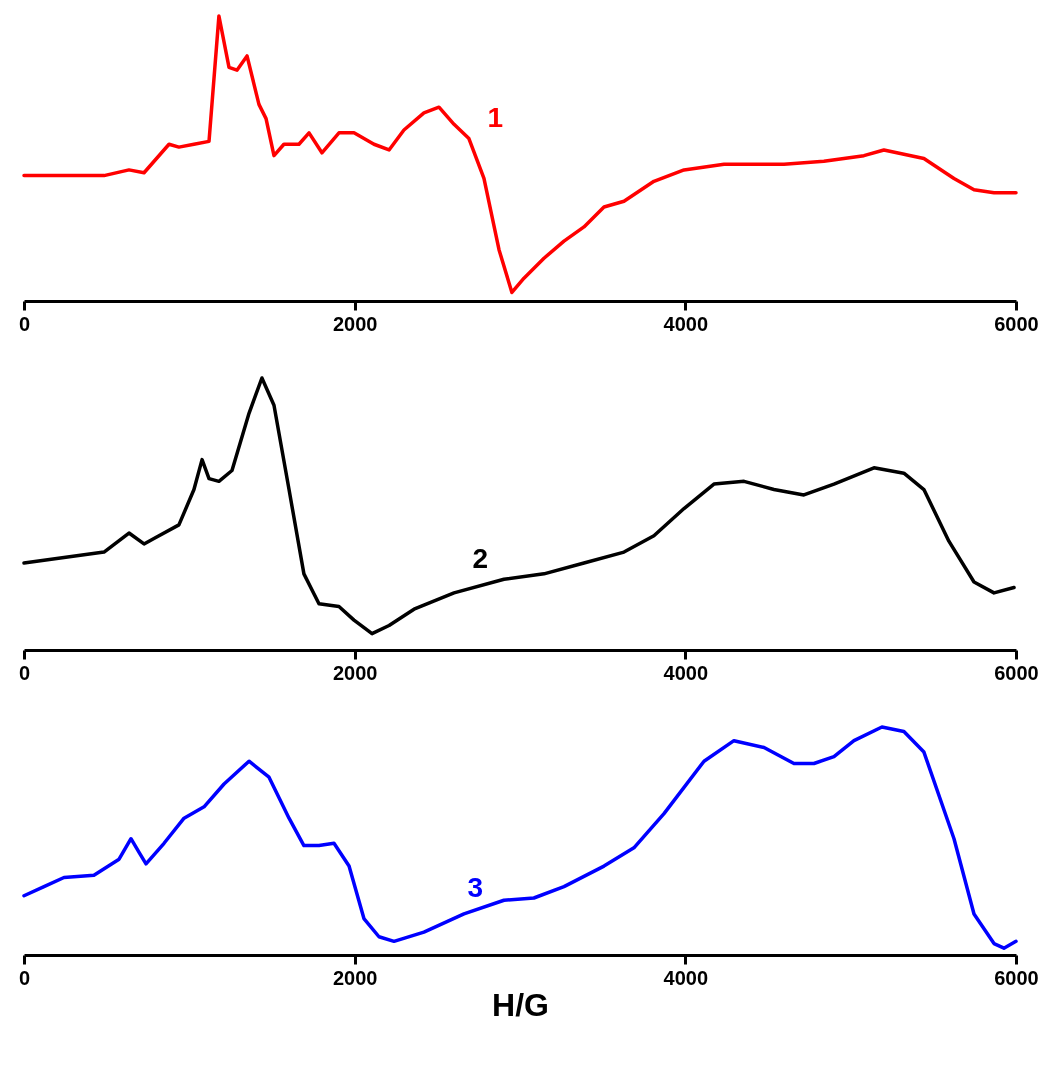  What do you see at coordinates (480, 559) in the screenshot?
I see `series-label: 2` at bounding box center [480, 559].